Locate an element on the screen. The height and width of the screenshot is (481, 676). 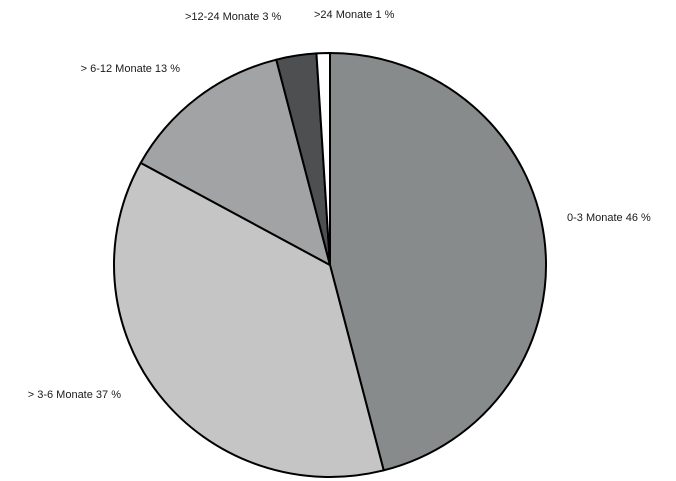
slice-label-0-3: 0-3 Monate 46 % is located at coordinates (609, 218).